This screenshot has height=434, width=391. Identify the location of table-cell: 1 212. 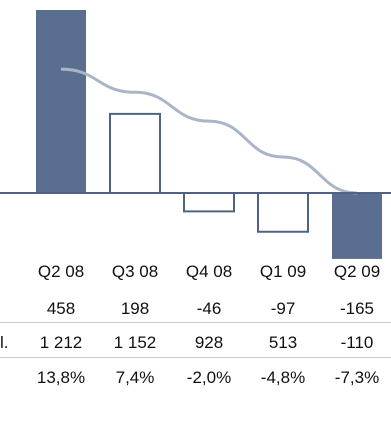
(61, 342).